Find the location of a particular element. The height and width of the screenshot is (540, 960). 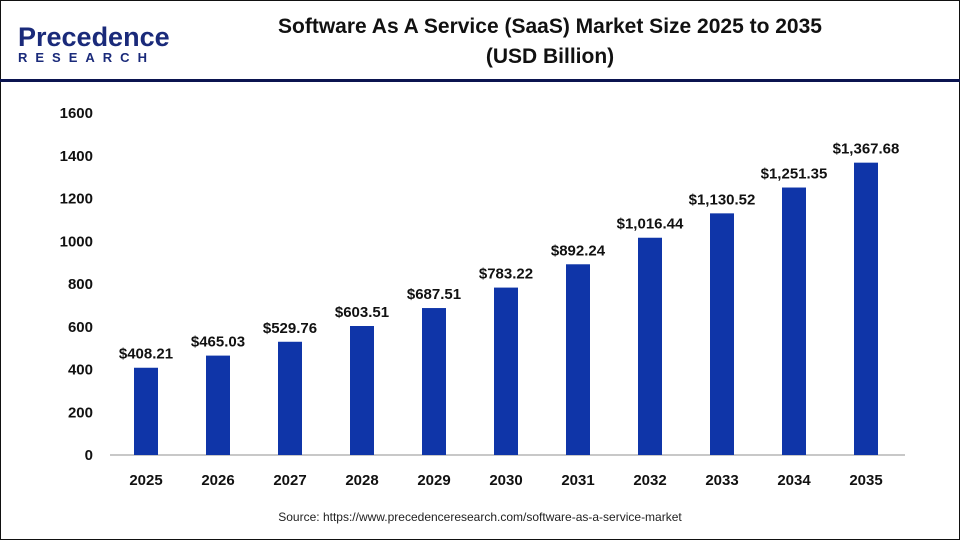

data-label: $892.24 is located at coordinates (578, 250).